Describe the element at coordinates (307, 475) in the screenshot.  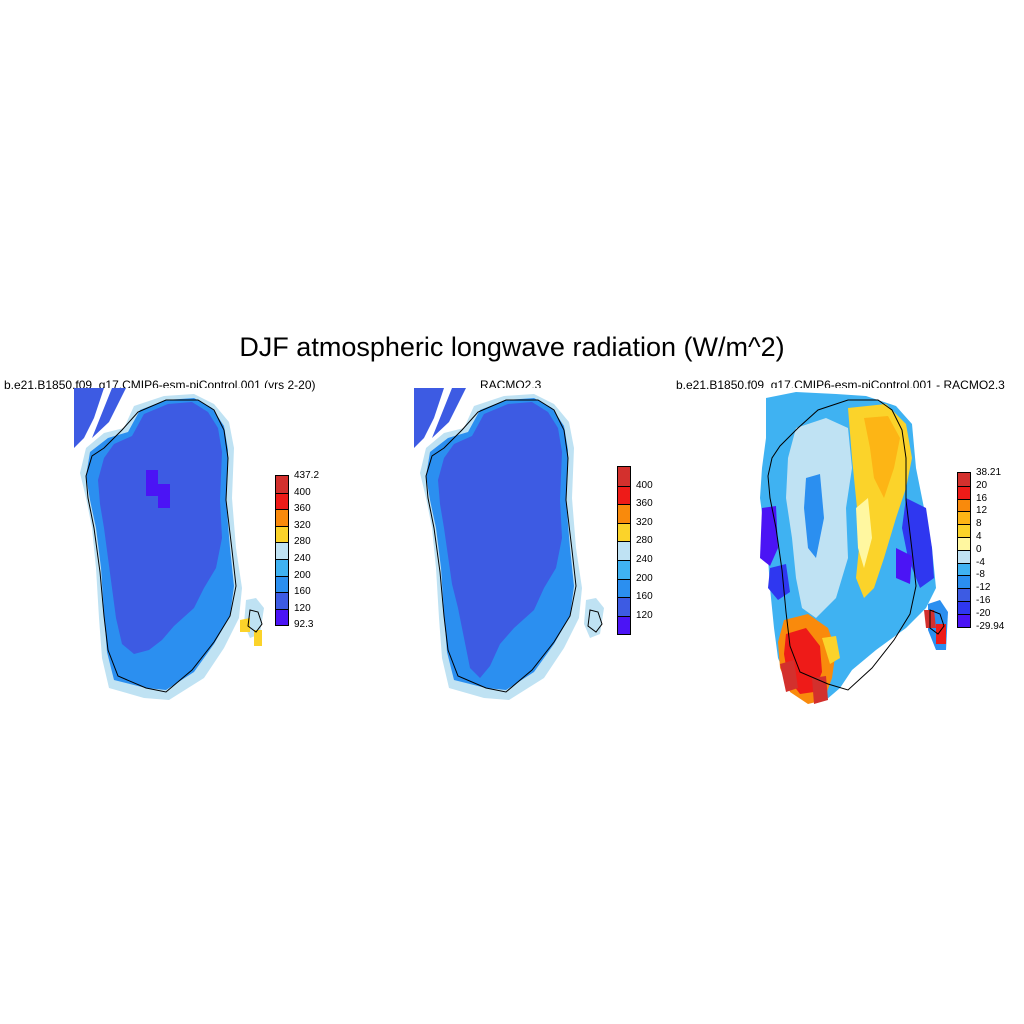
I see `colorbar-label: 437.2` at that location.